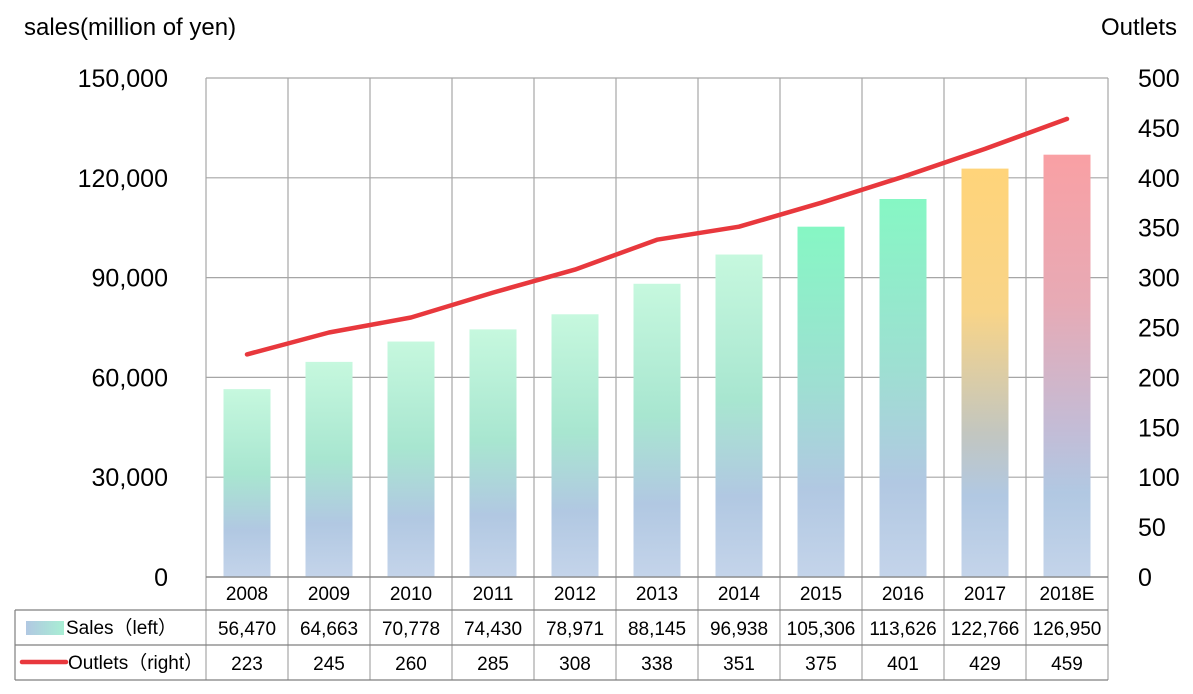  Describe the element at coordinates (411, 594) in the screenshot. I see `category-label: 2010` at that location.